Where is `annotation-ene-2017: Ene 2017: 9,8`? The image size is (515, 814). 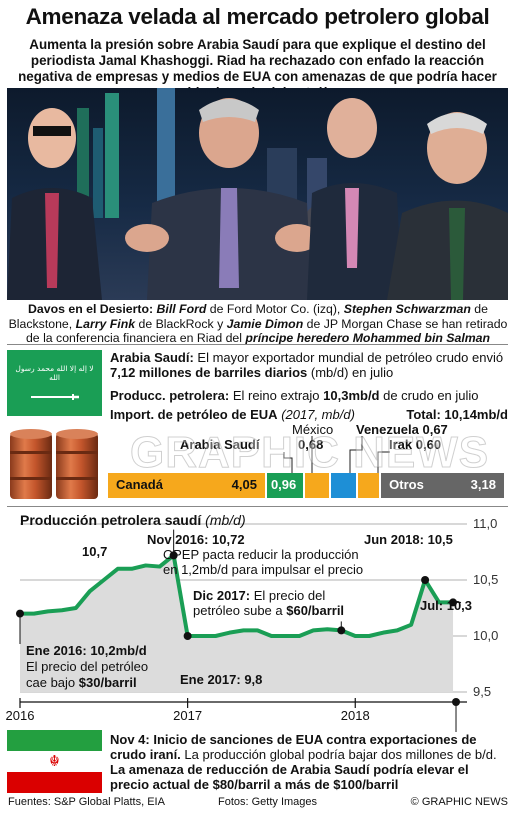
annotation-ene-2017: Ene 2017: 9,8 is located at coordinates (221, 679).